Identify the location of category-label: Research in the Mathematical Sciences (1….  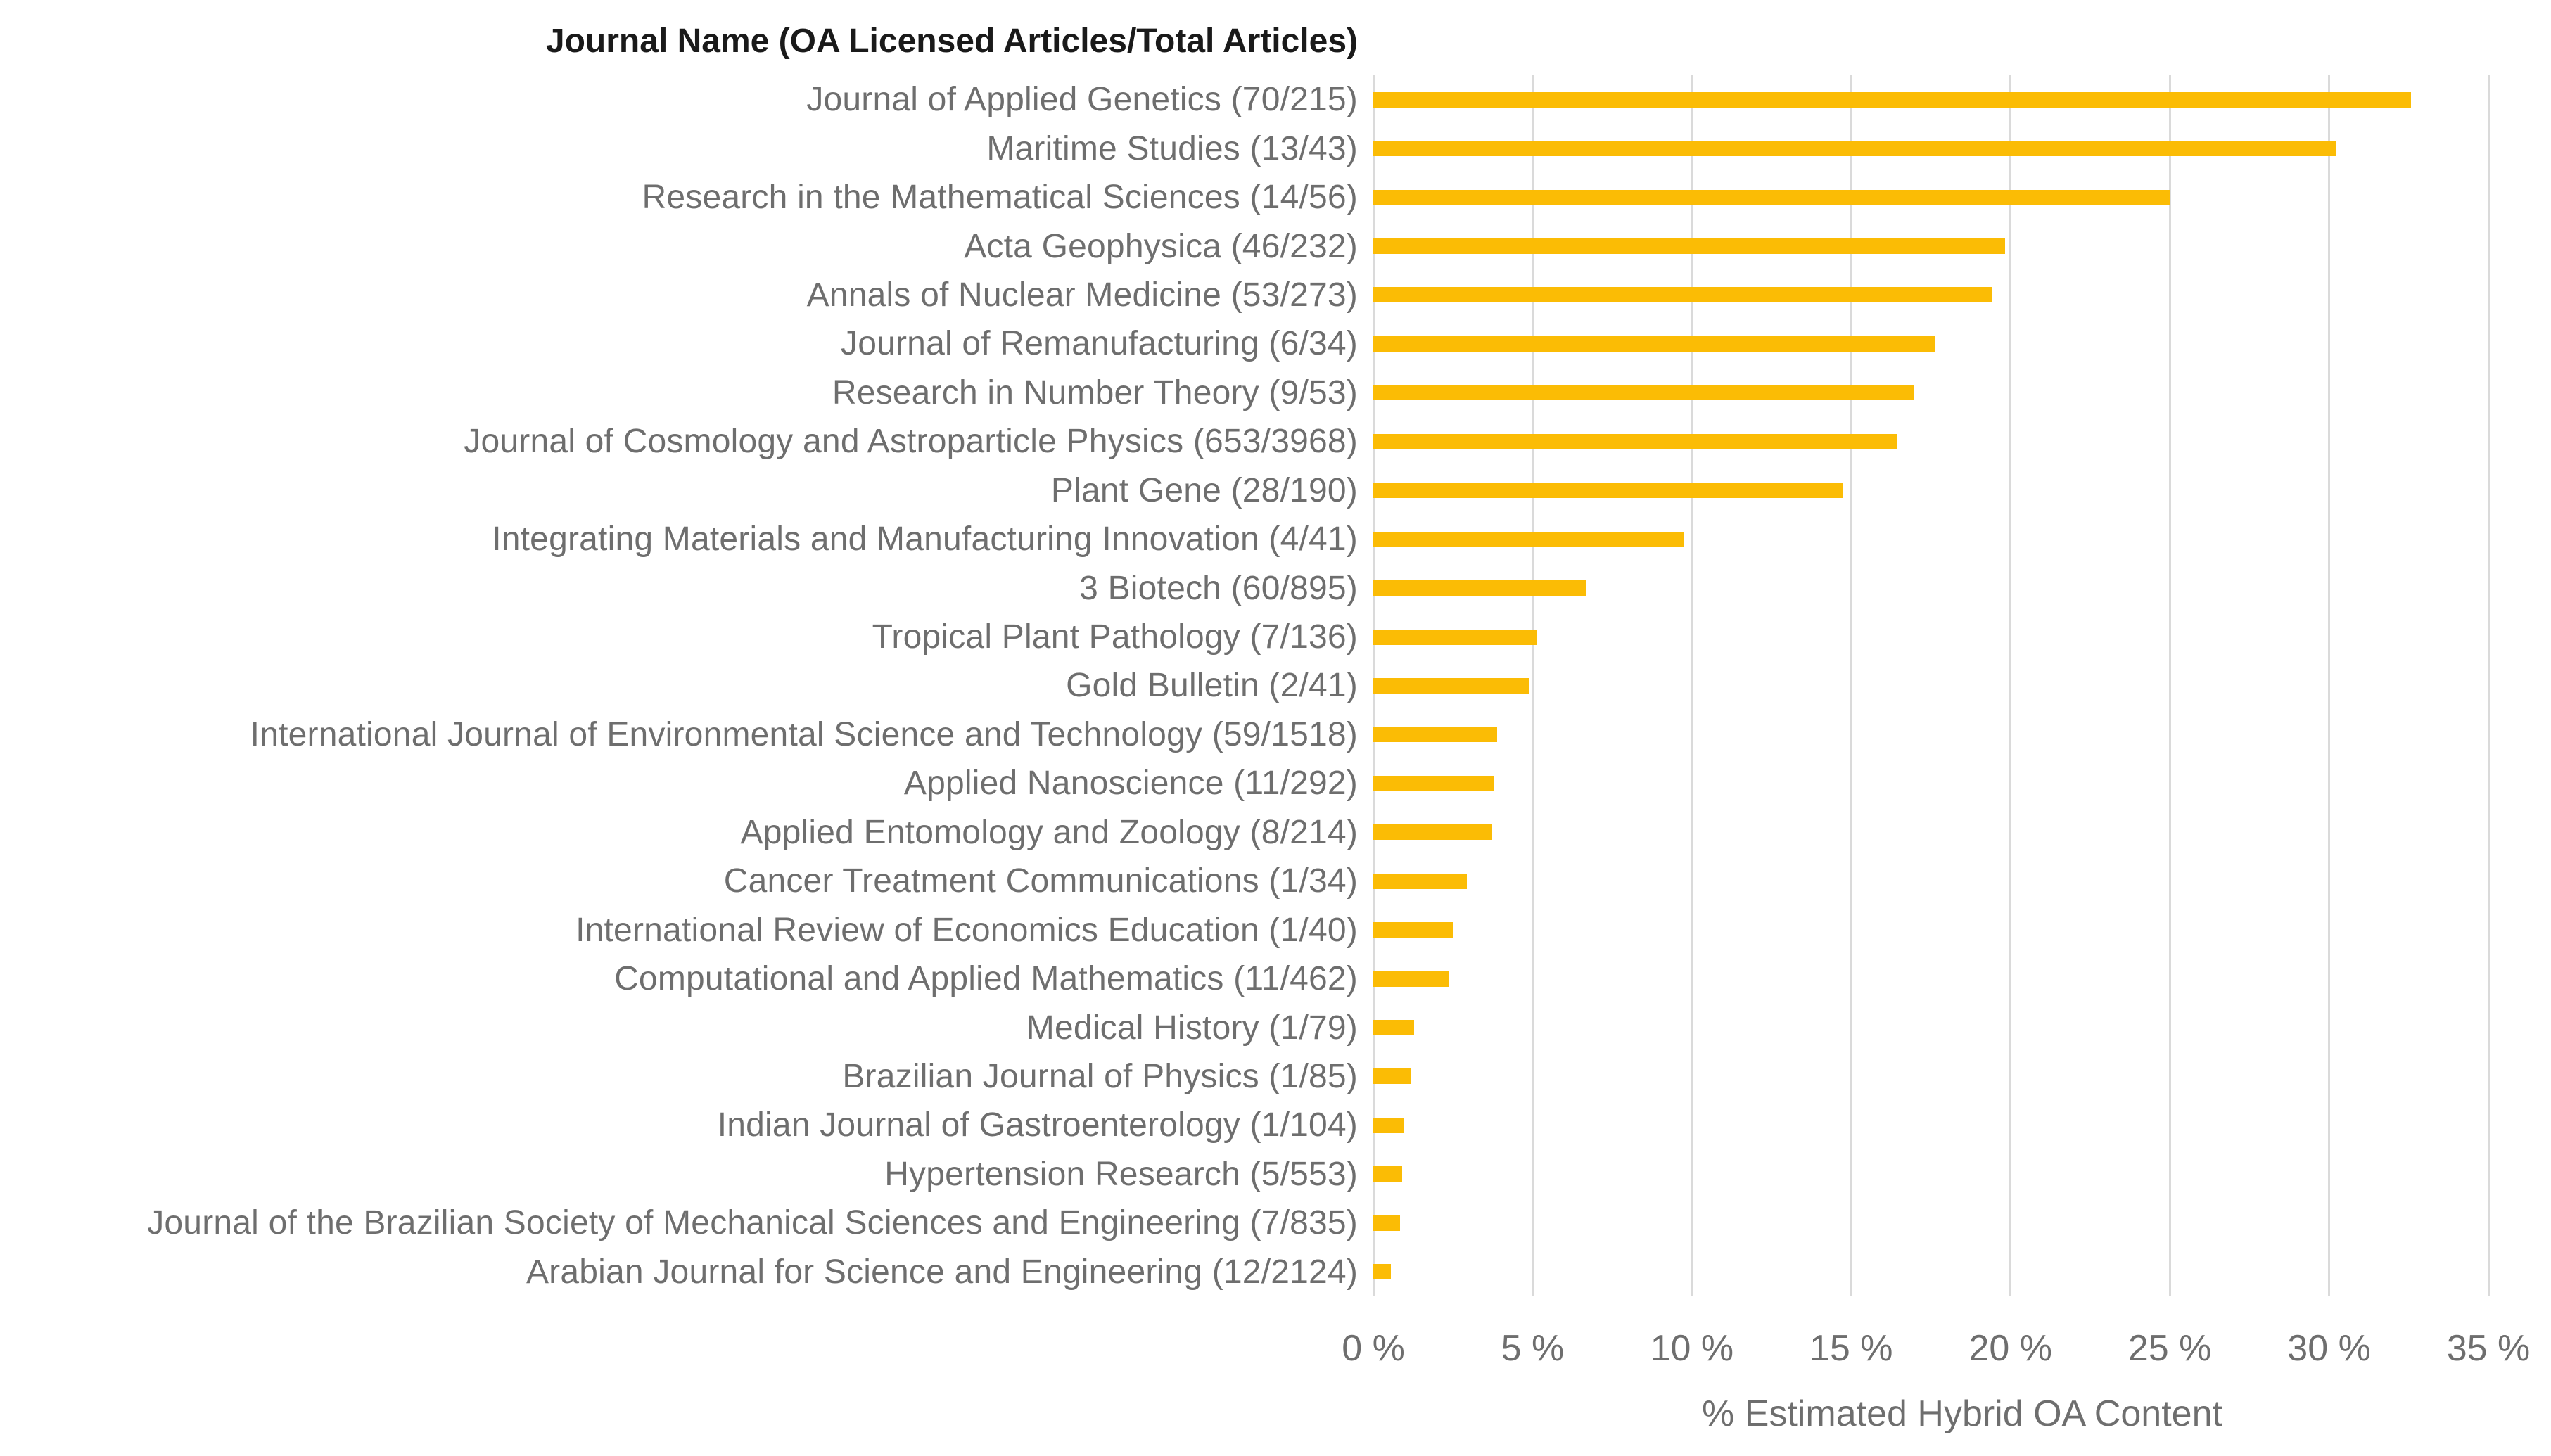
(1000, 198).